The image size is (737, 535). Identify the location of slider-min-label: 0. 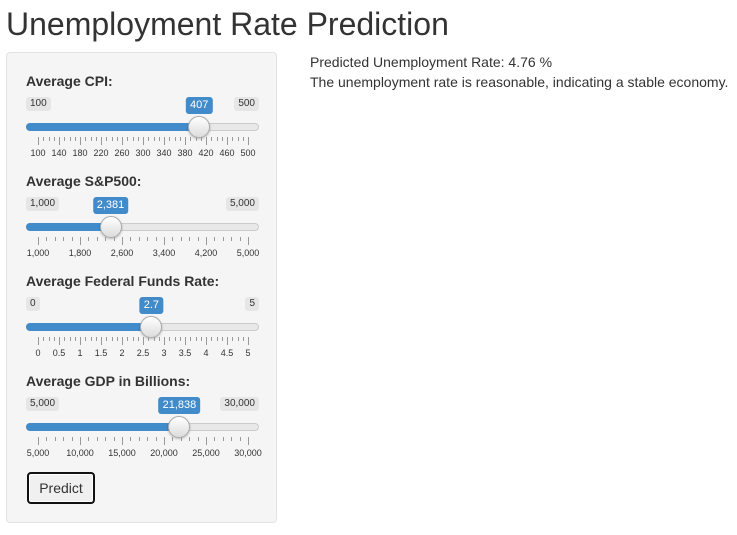
(33, 304).